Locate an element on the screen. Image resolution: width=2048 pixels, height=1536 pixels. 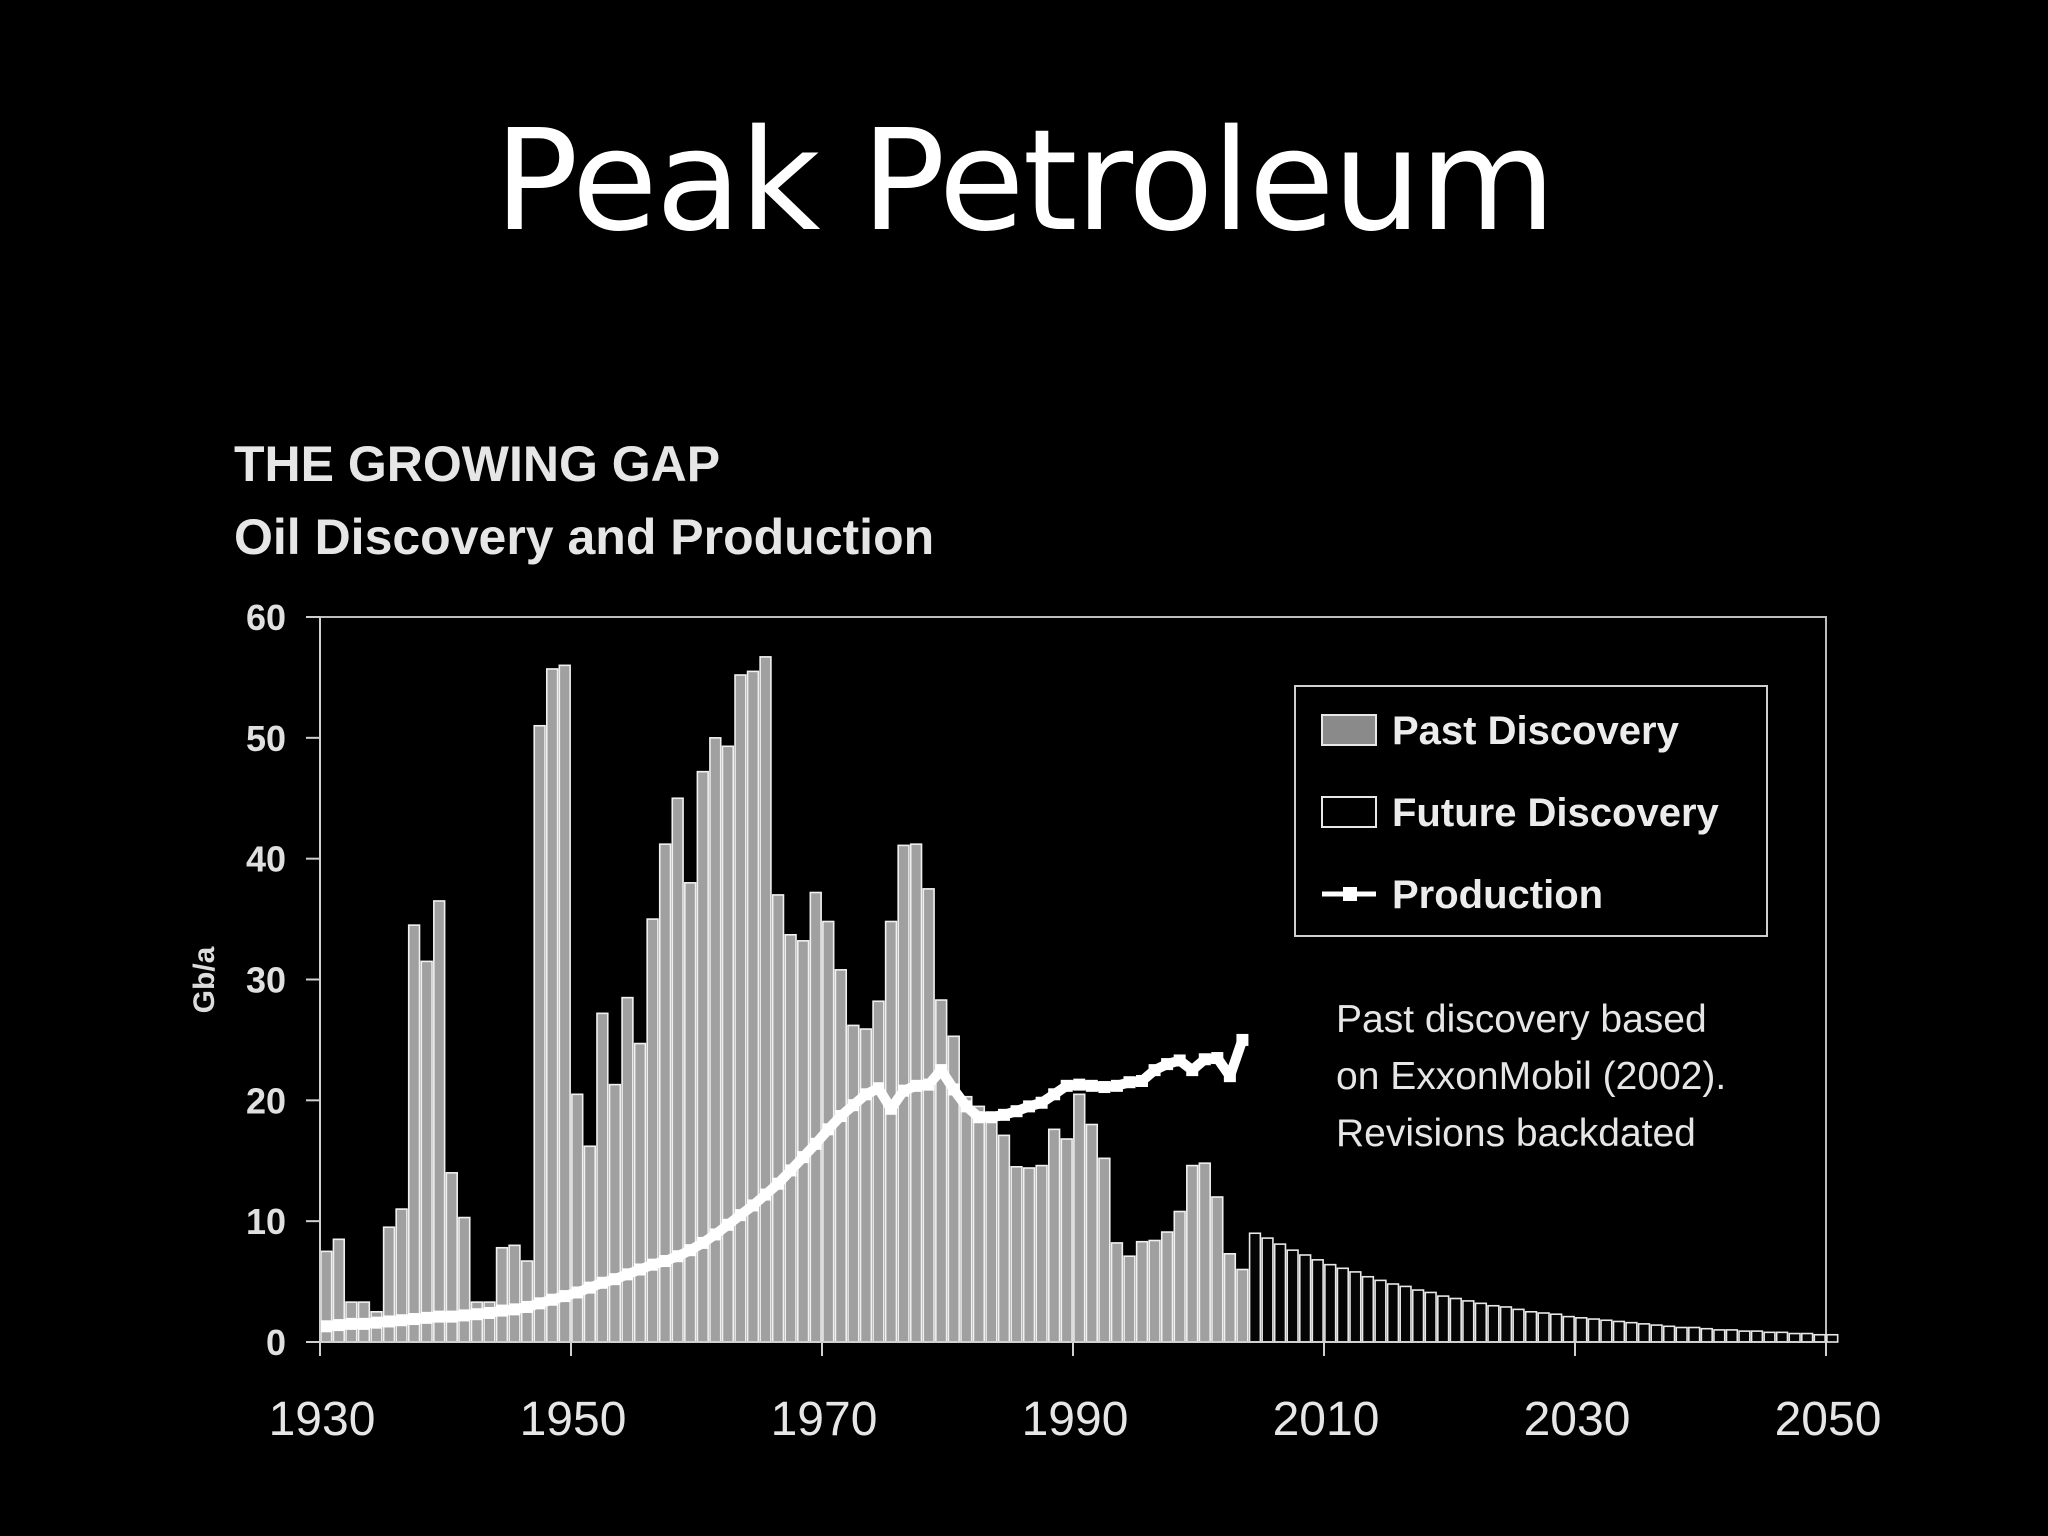
x-tick-label: 2050 is located at coordinates (1828, 1419).